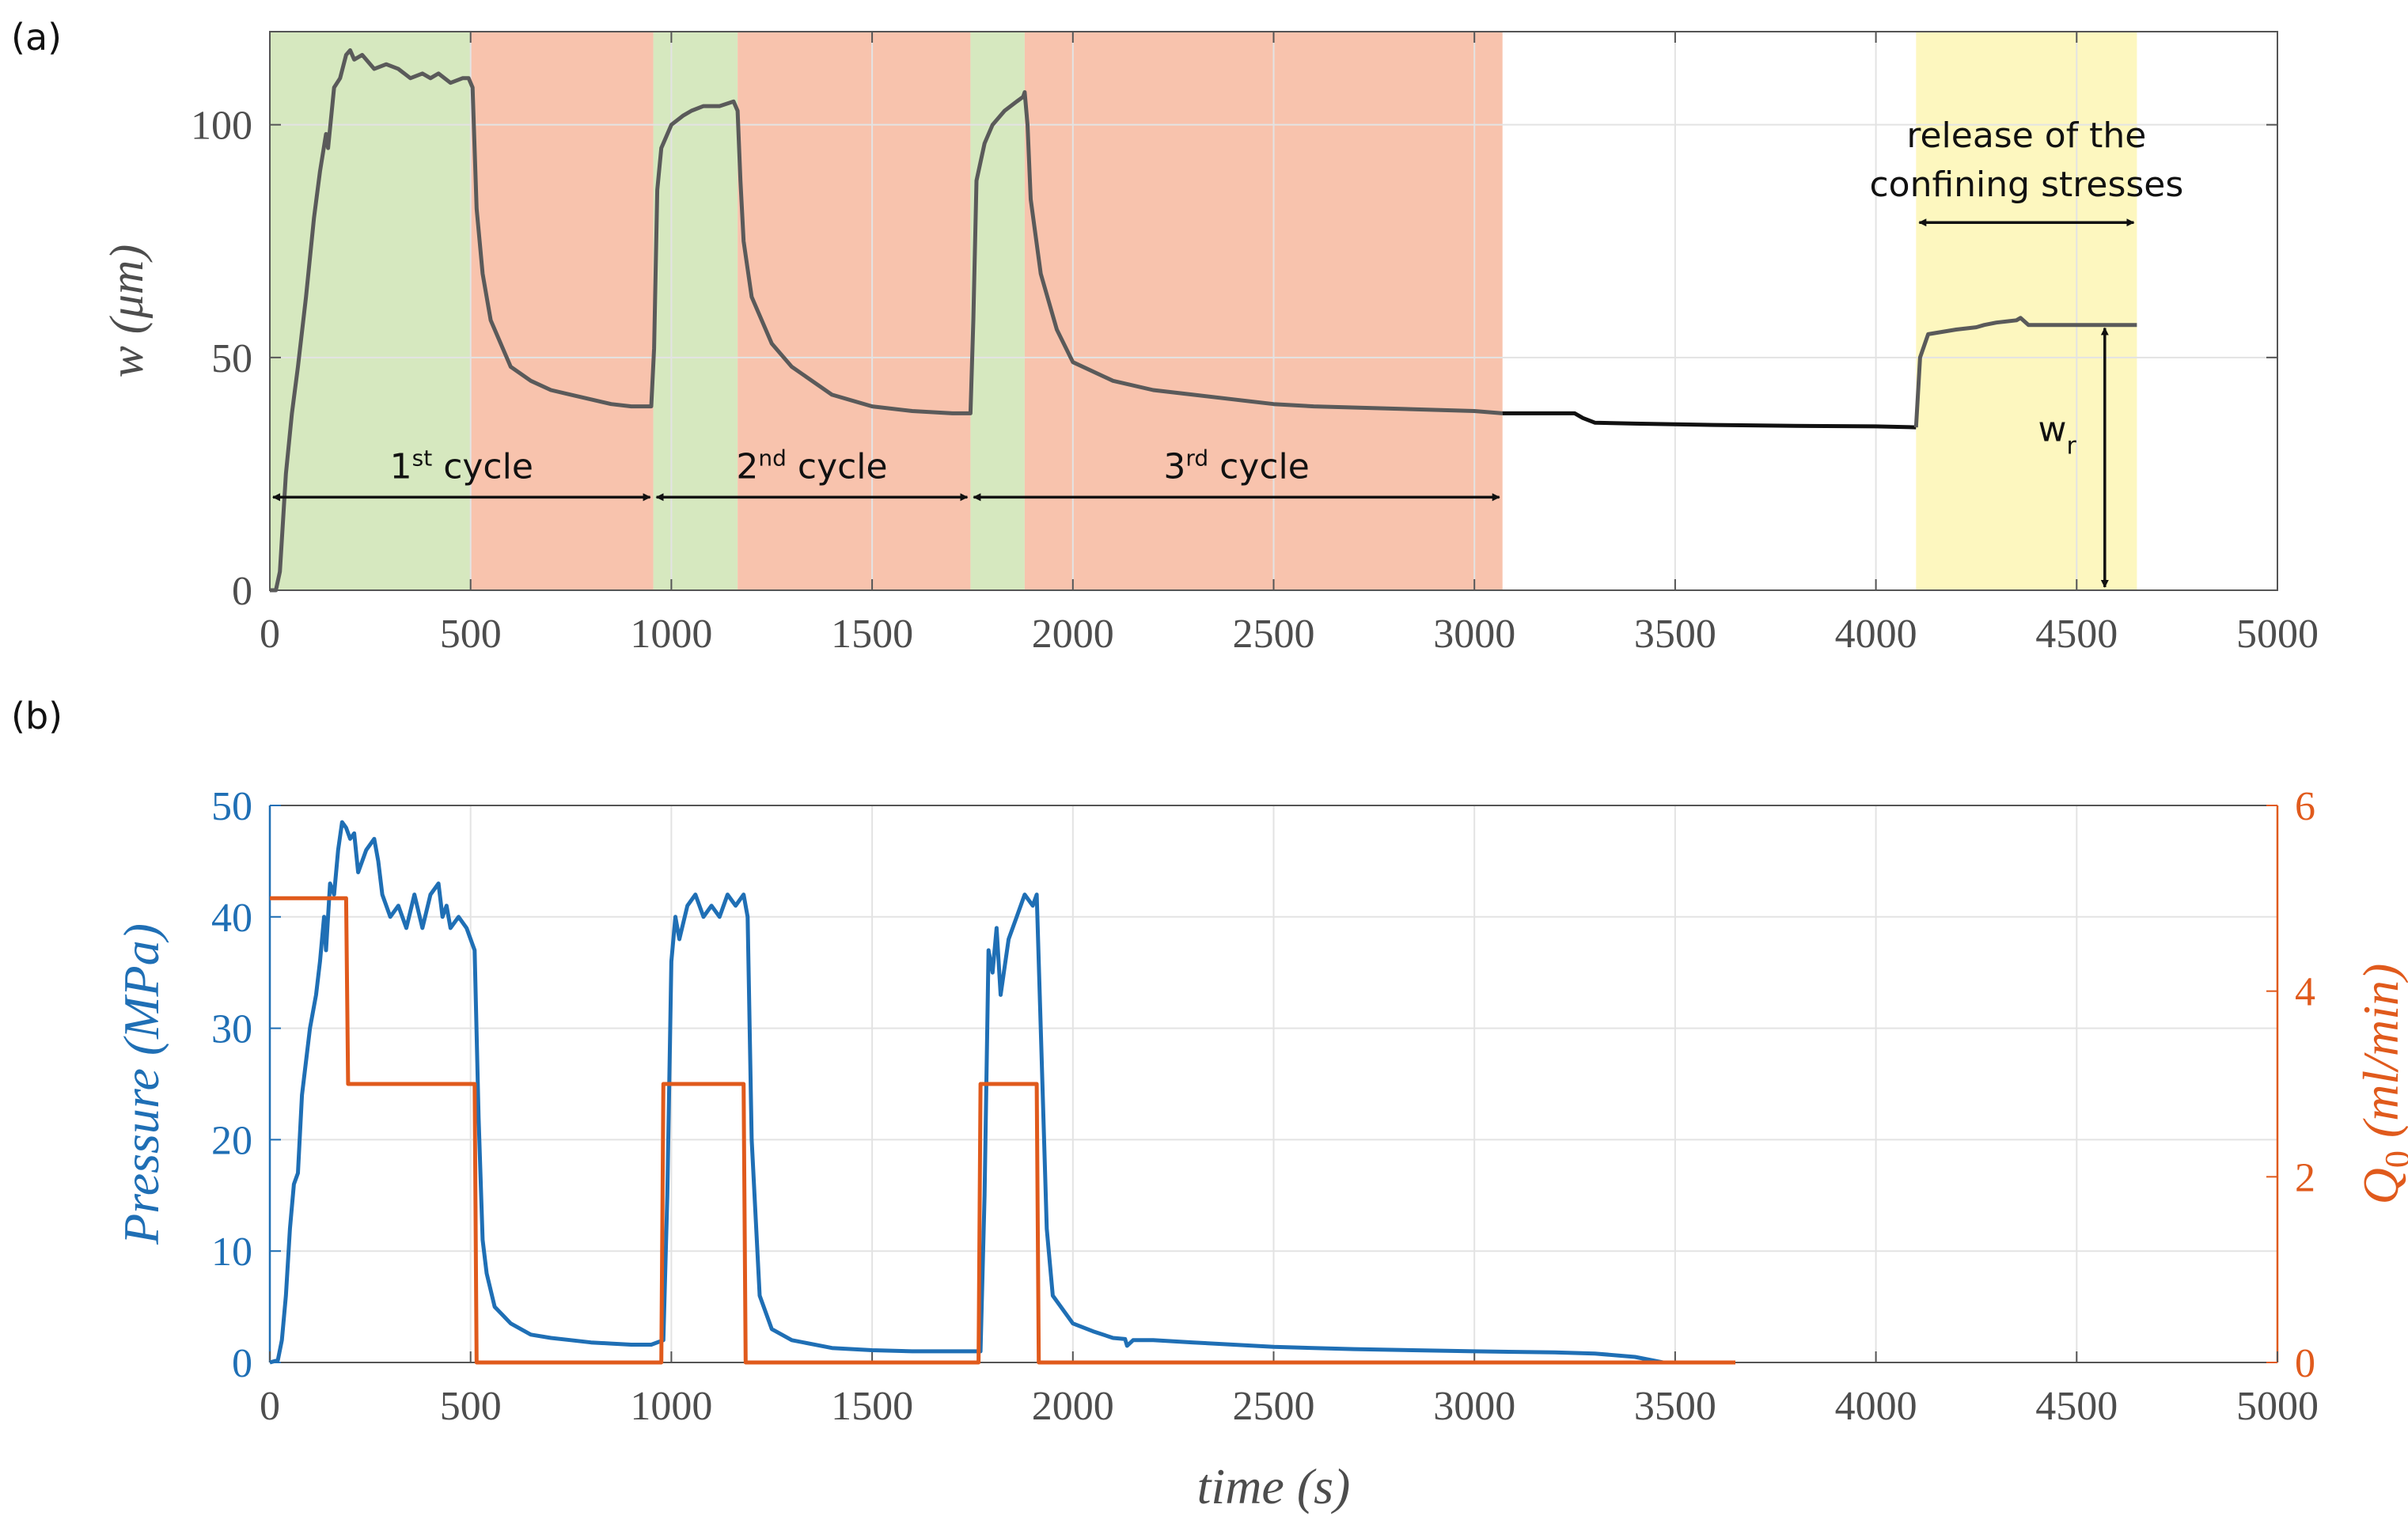 Image resolution: width=2408 pixels, height=1531 pixels. I want to click on x-axis-label: time (s), so click(1274, 1486).